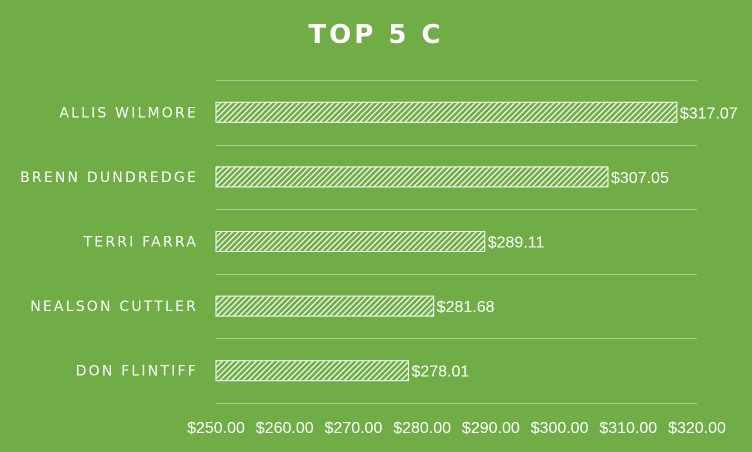 This screenshot has width=752, height=452. What do you see at coordinates (285, 428) in the screenshot?
I see `x-tick-label: $260.00` at bounding box center [285, 428].